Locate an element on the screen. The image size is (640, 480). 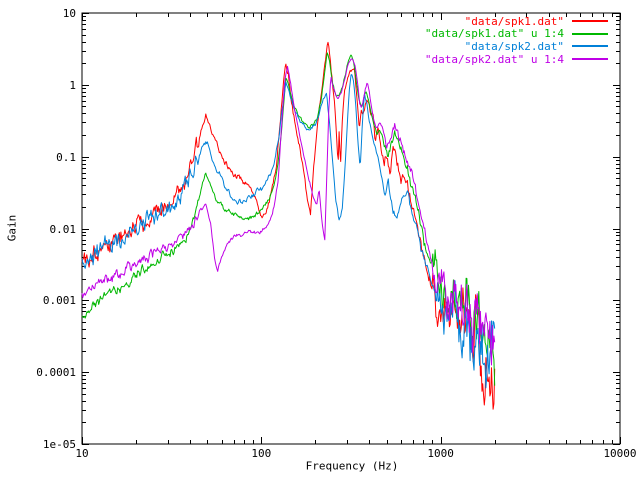
y-tick-label: 1 is located at coordinates (72, 85).